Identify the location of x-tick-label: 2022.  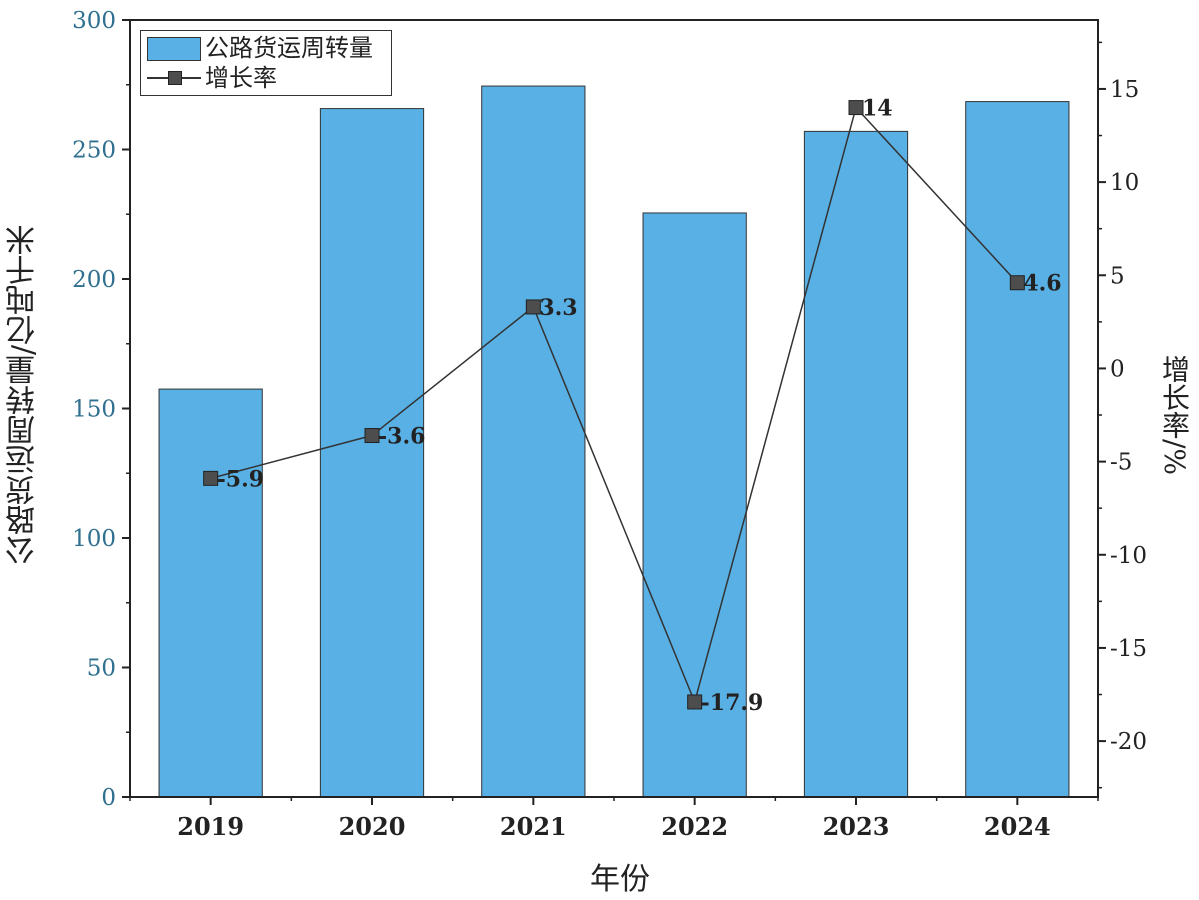
(694, 826).